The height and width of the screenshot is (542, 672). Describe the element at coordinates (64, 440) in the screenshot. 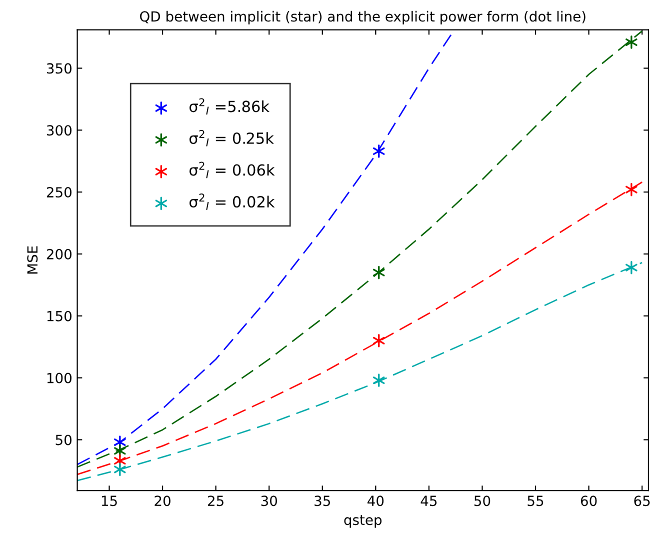

I see `y-tick-label: 50` at that location.